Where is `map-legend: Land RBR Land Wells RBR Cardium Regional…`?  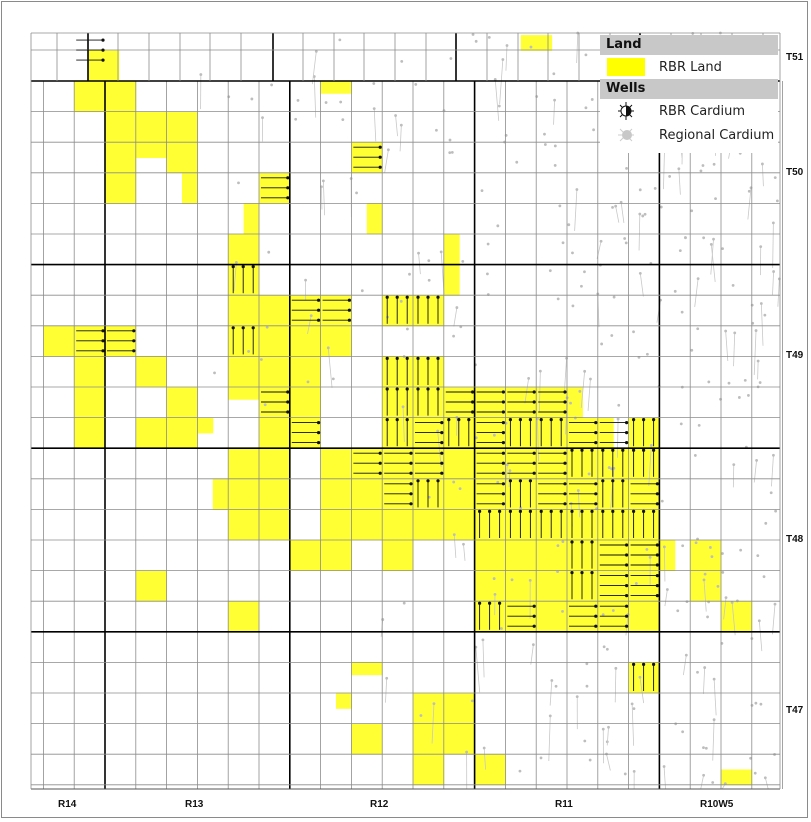
map-legend: Land RBR Land Wells RBR Cardium Regional… is located at coordinates (689, 94).